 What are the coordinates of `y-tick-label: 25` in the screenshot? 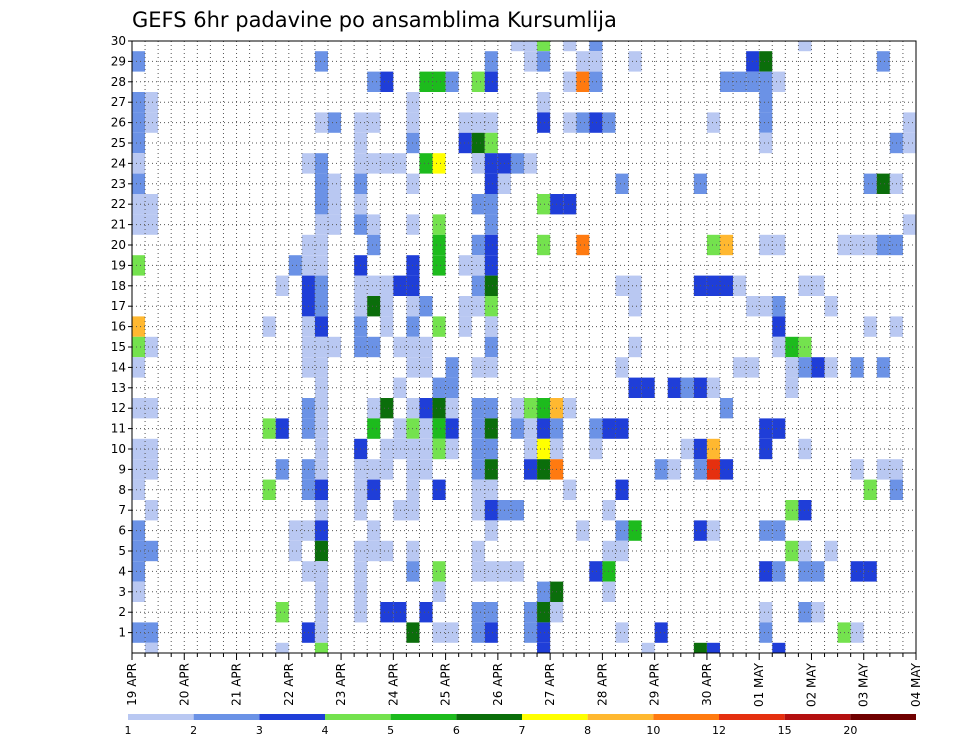 It's located at (118, 143).